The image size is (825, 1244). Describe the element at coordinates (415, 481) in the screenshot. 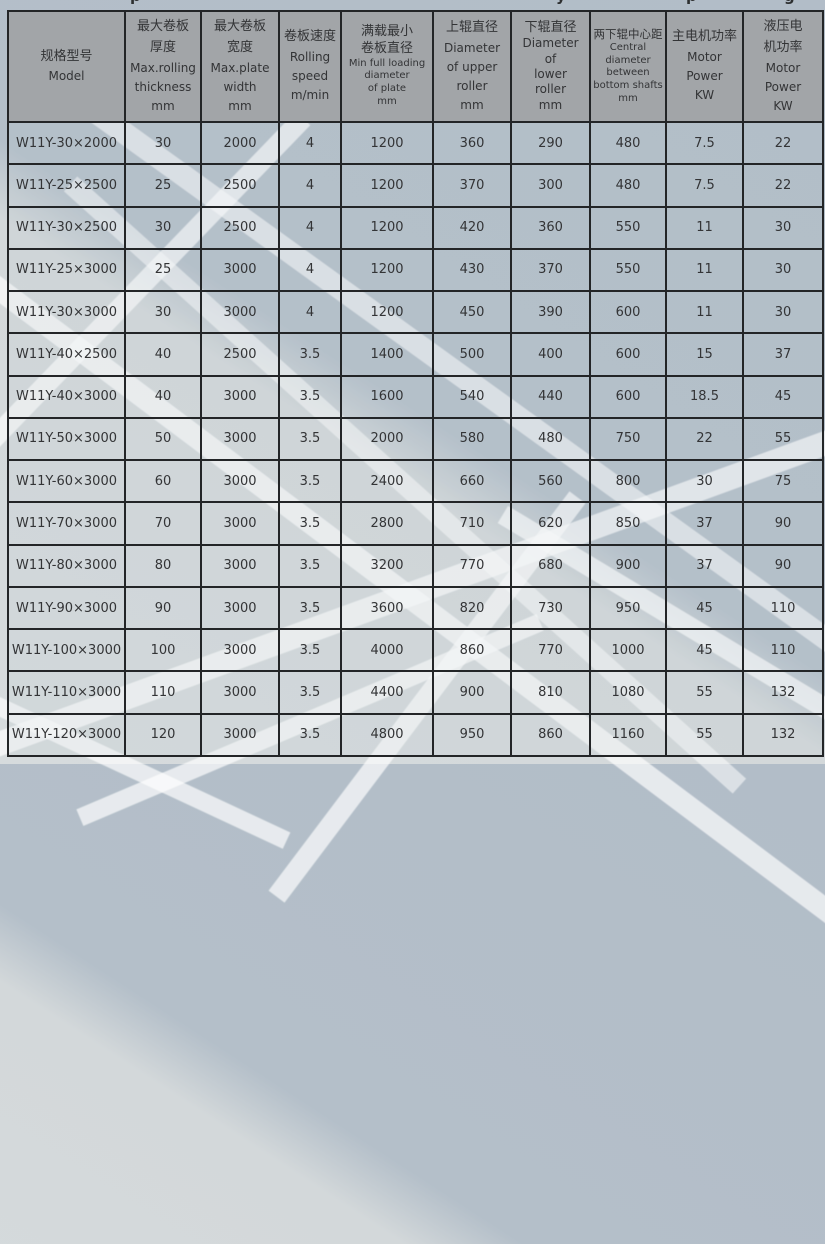

I see `table-row: W11Y-60×3000 60 3000 3.5 2400 660 560 800 30 75` at that location.